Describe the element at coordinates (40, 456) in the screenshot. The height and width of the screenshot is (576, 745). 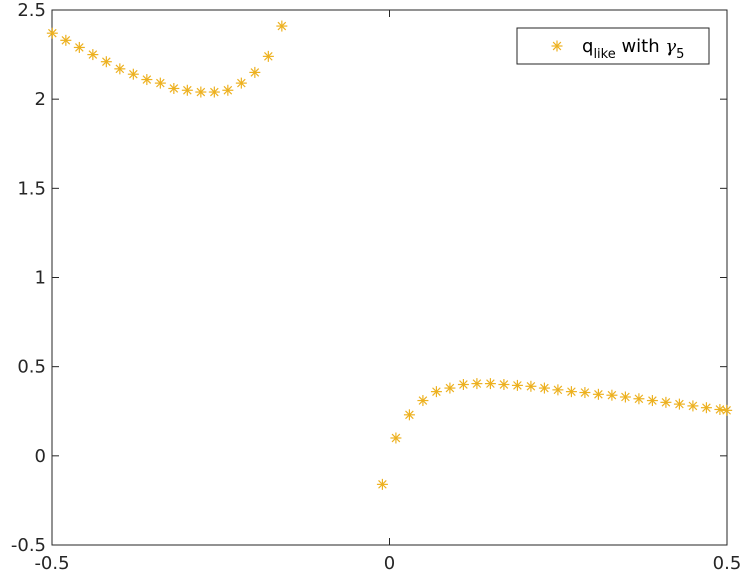
I see `y-tick-label: 0` at that location.